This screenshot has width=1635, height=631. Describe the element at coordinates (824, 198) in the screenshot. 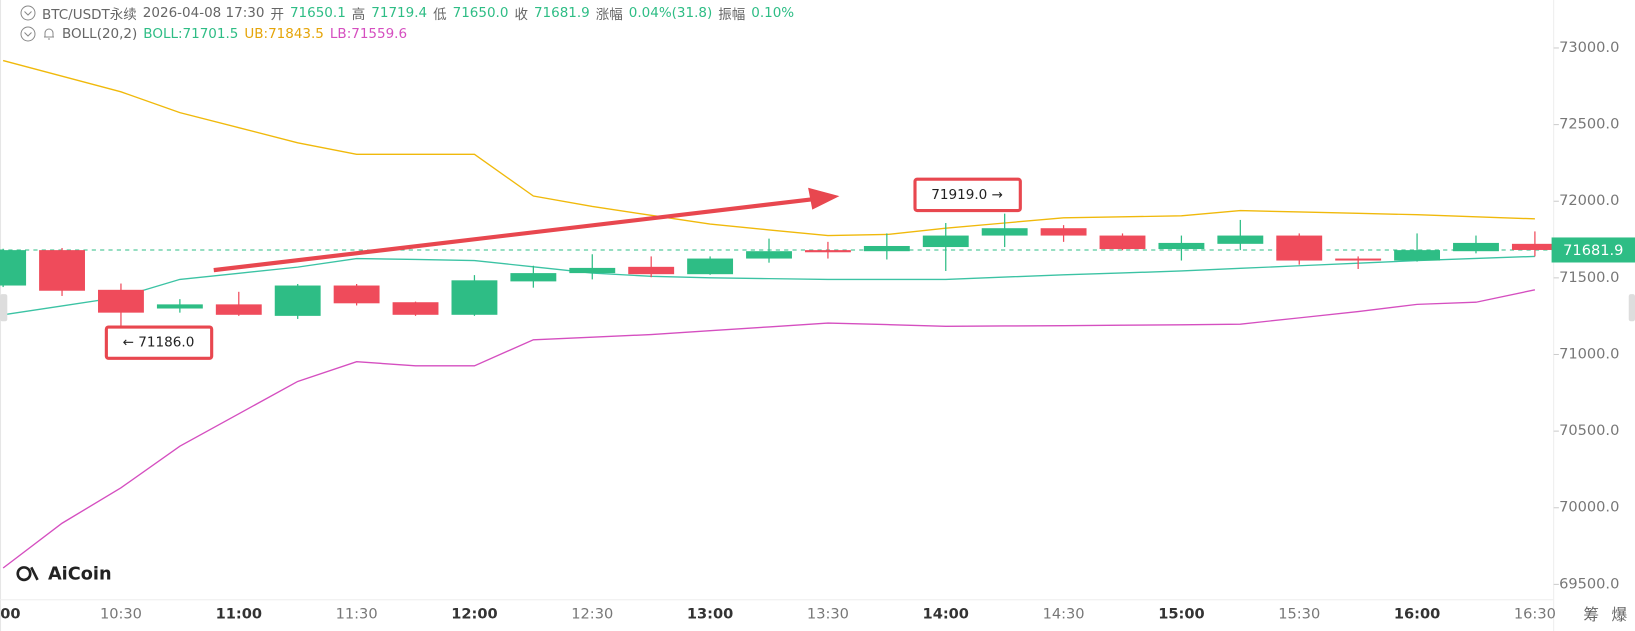

I see `arrow-head` at that location.